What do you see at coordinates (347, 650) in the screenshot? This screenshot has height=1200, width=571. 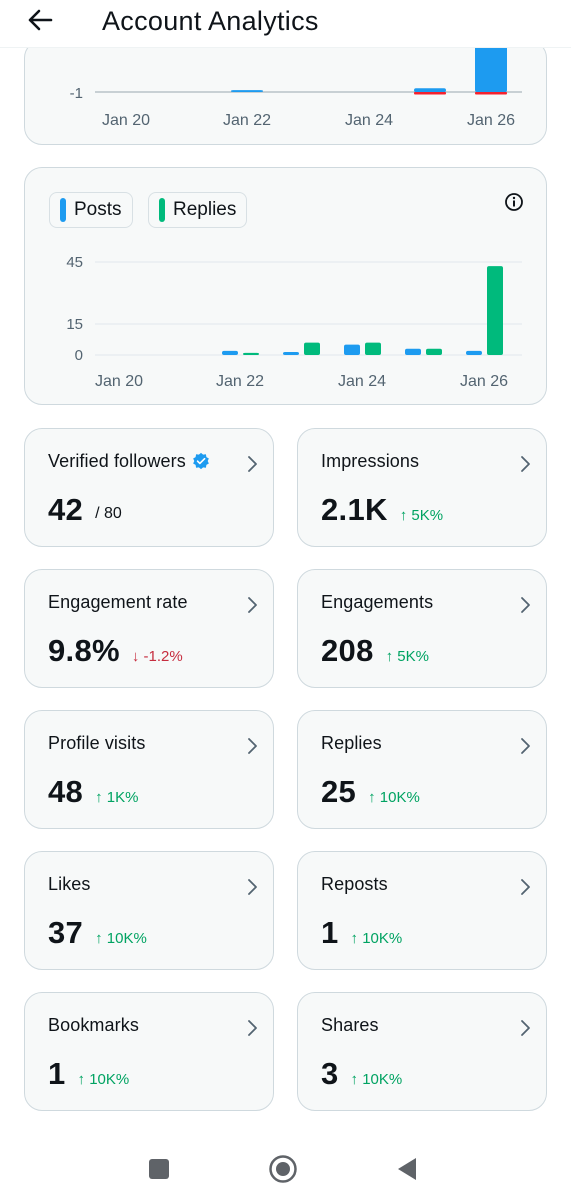 I see `metric-value: 208` at bounding box center [347, 650].